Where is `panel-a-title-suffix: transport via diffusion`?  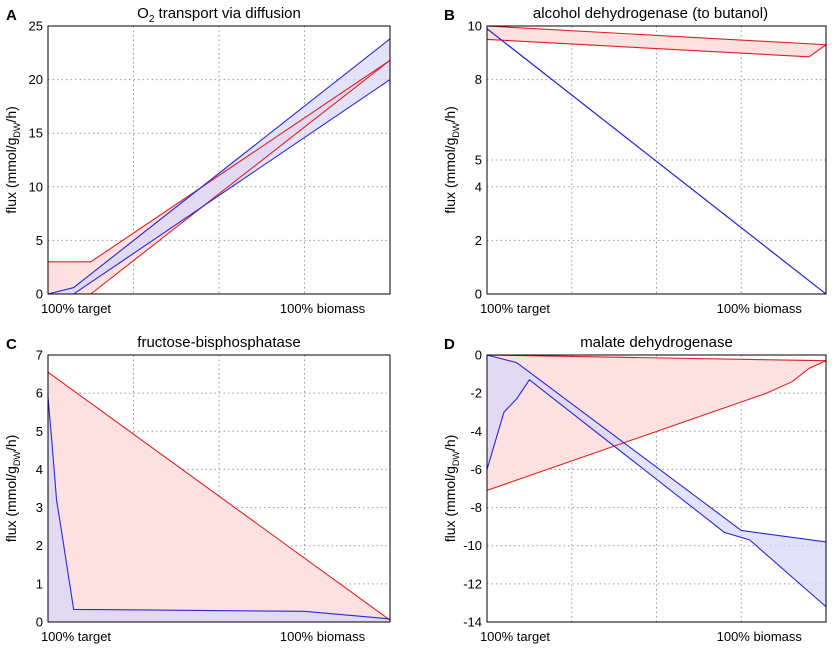 panel-a-title-suffix: transport via diffusion is located at coordinates (227, 13).